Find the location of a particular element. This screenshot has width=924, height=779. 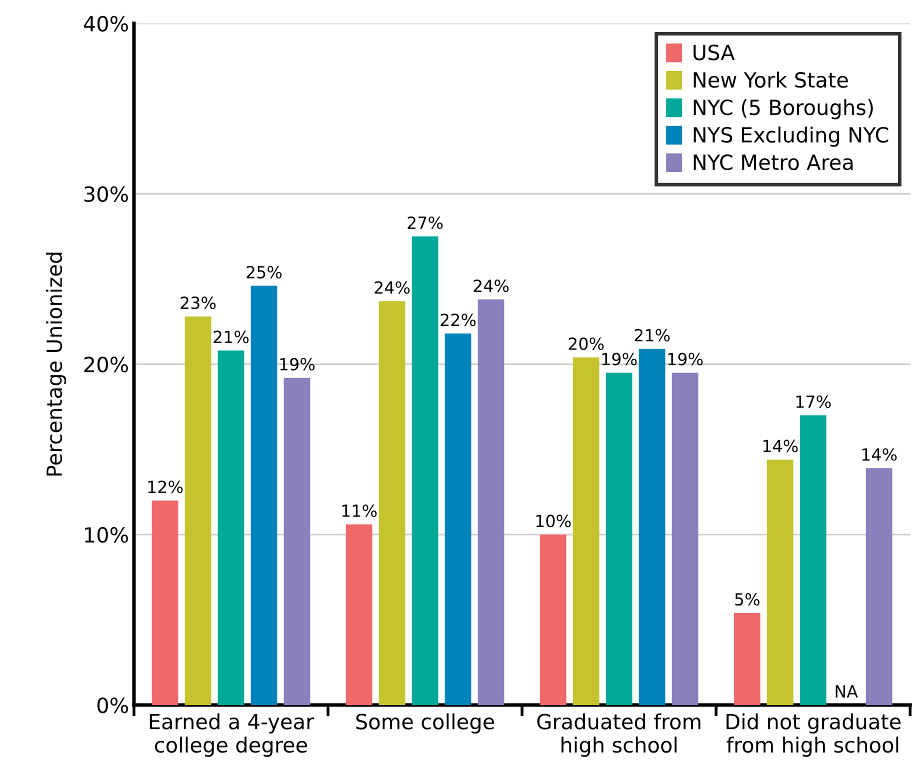

x-tick-label: Did not graduate from high school is located at coordinates (813, 735).